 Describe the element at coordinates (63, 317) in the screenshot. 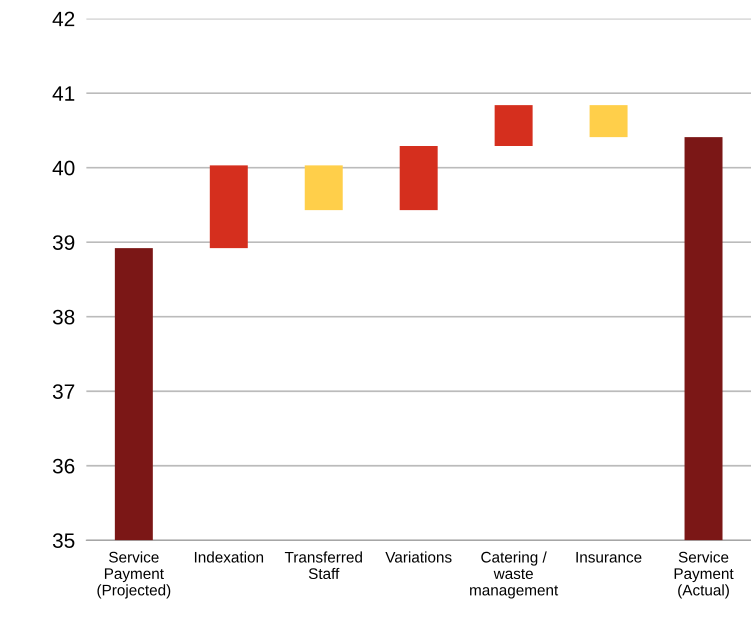

I see `y-tick-label: 38` at that location.